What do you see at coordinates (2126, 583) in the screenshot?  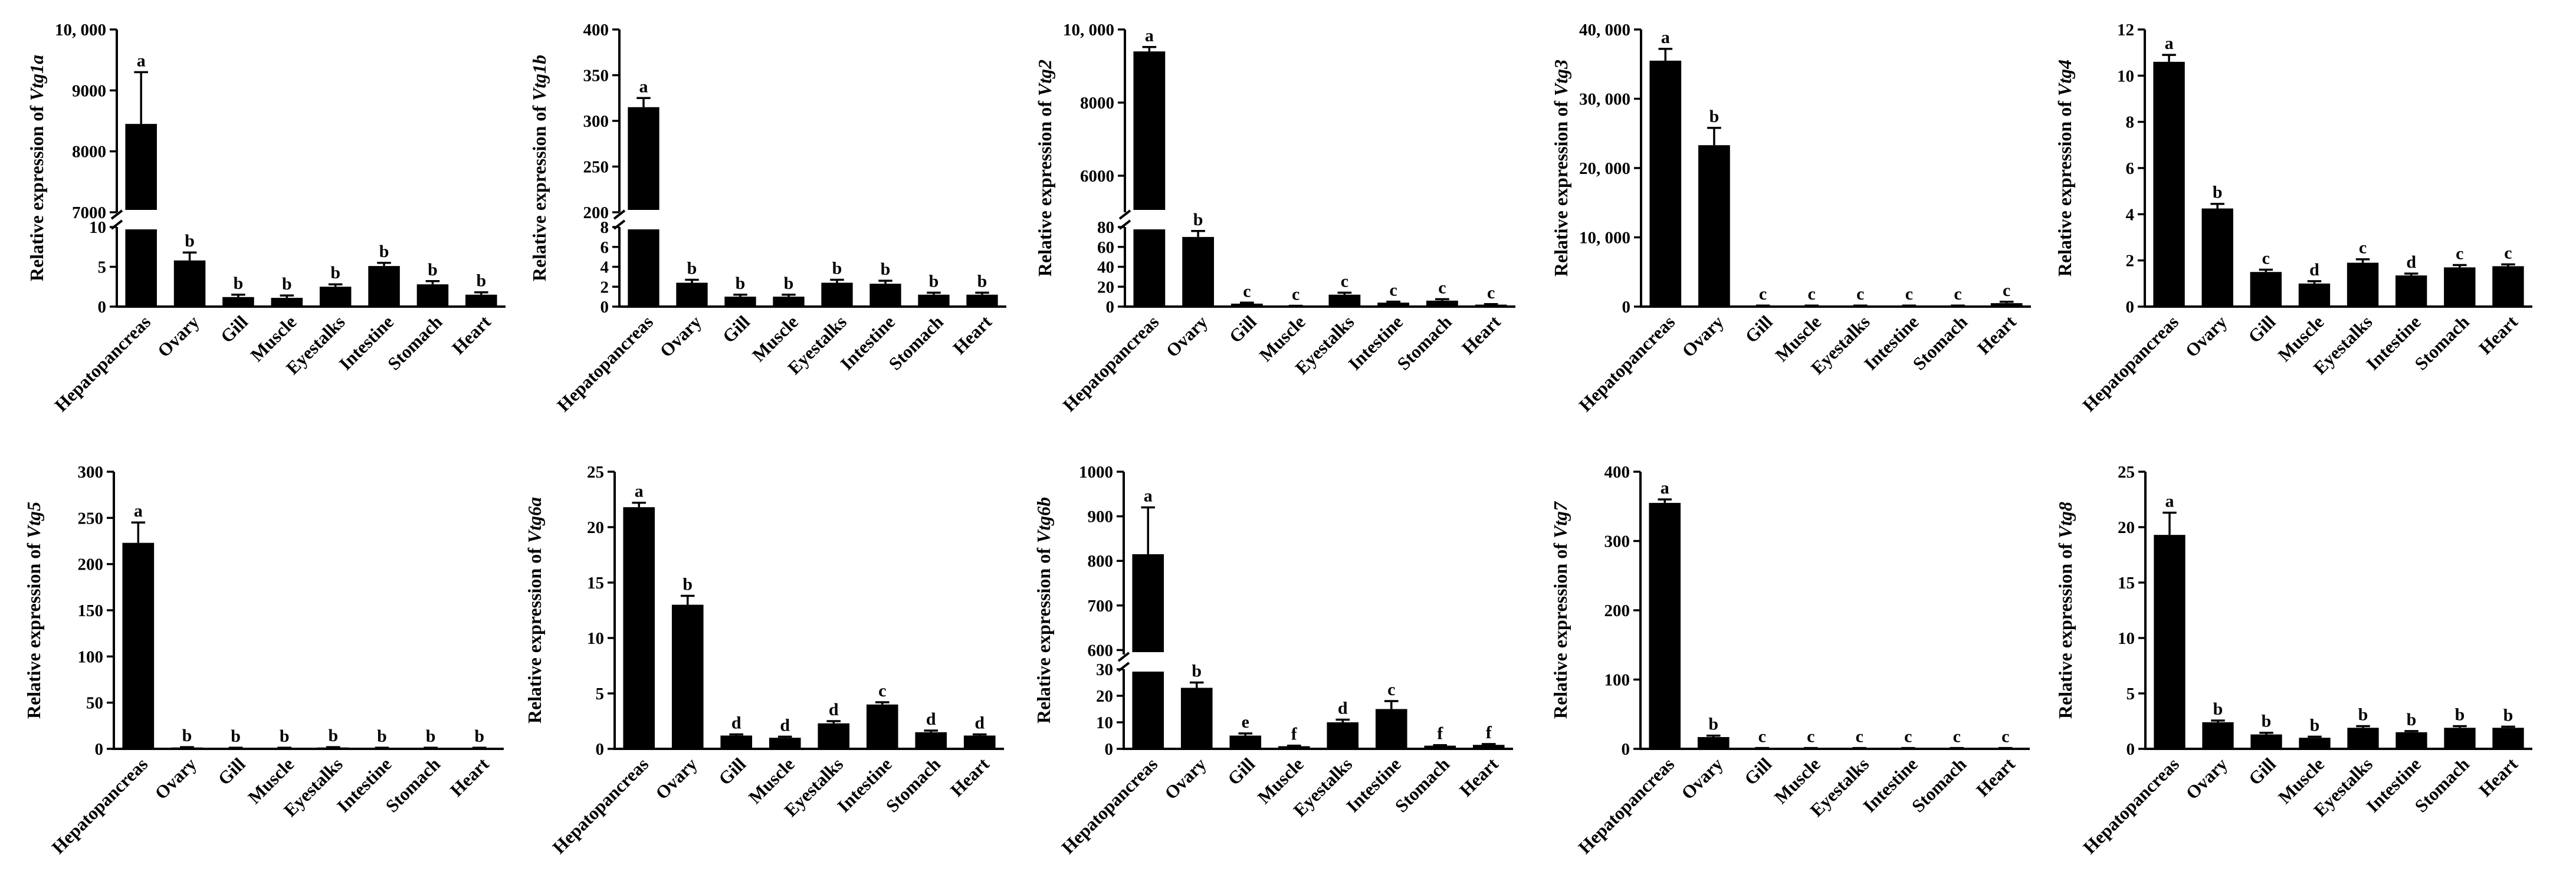 I see `y-tick-label: 15` at bounding box center [2126, 583].